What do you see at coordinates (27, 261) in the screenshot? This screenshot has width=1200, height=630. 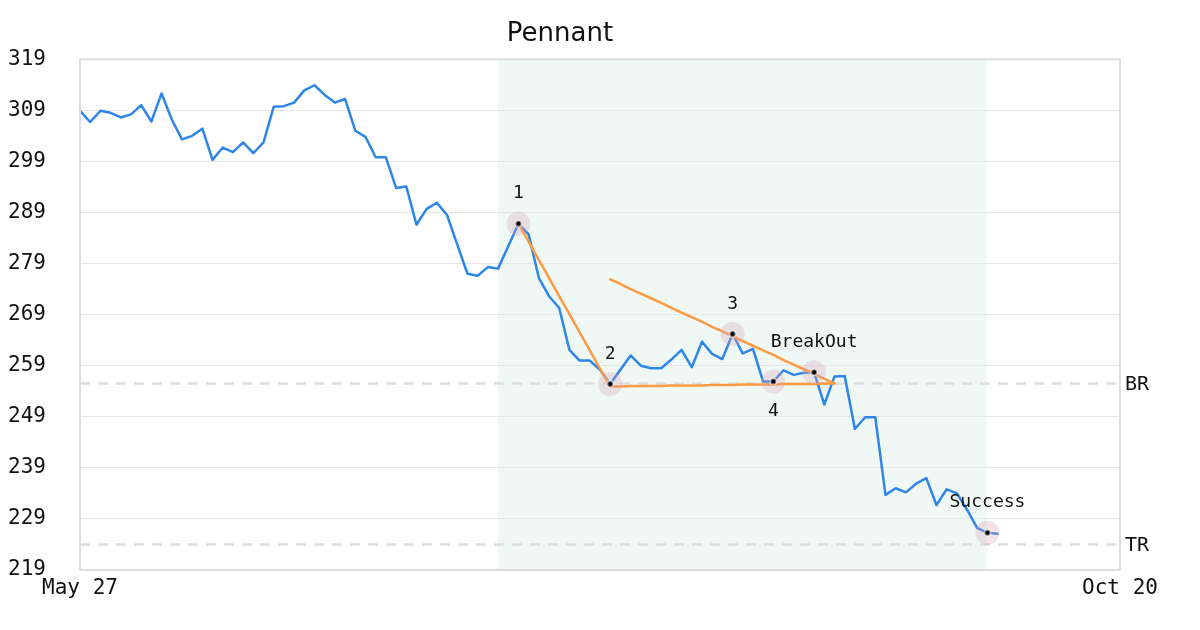 I see `y-tick-label: 279` at bounding box center [27, 261].